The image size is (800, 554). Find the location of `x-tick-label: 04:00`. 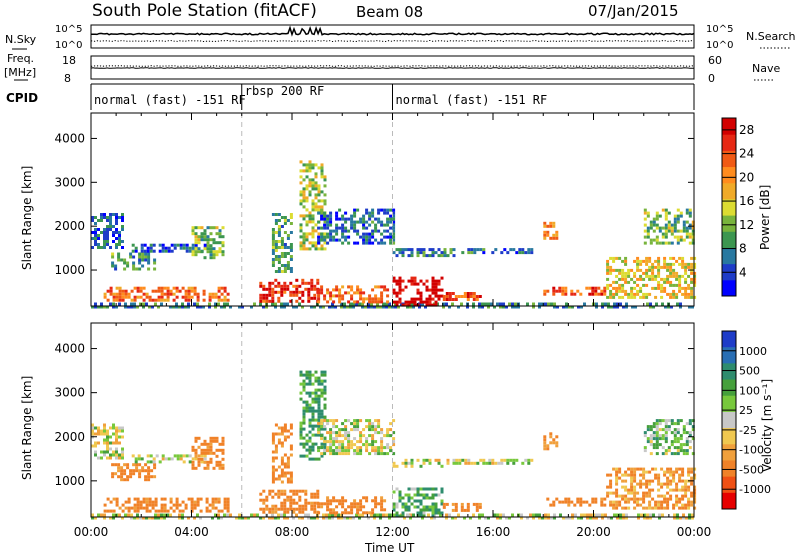

x-tick-label: 04:00 is located at coordinates (191, 532).